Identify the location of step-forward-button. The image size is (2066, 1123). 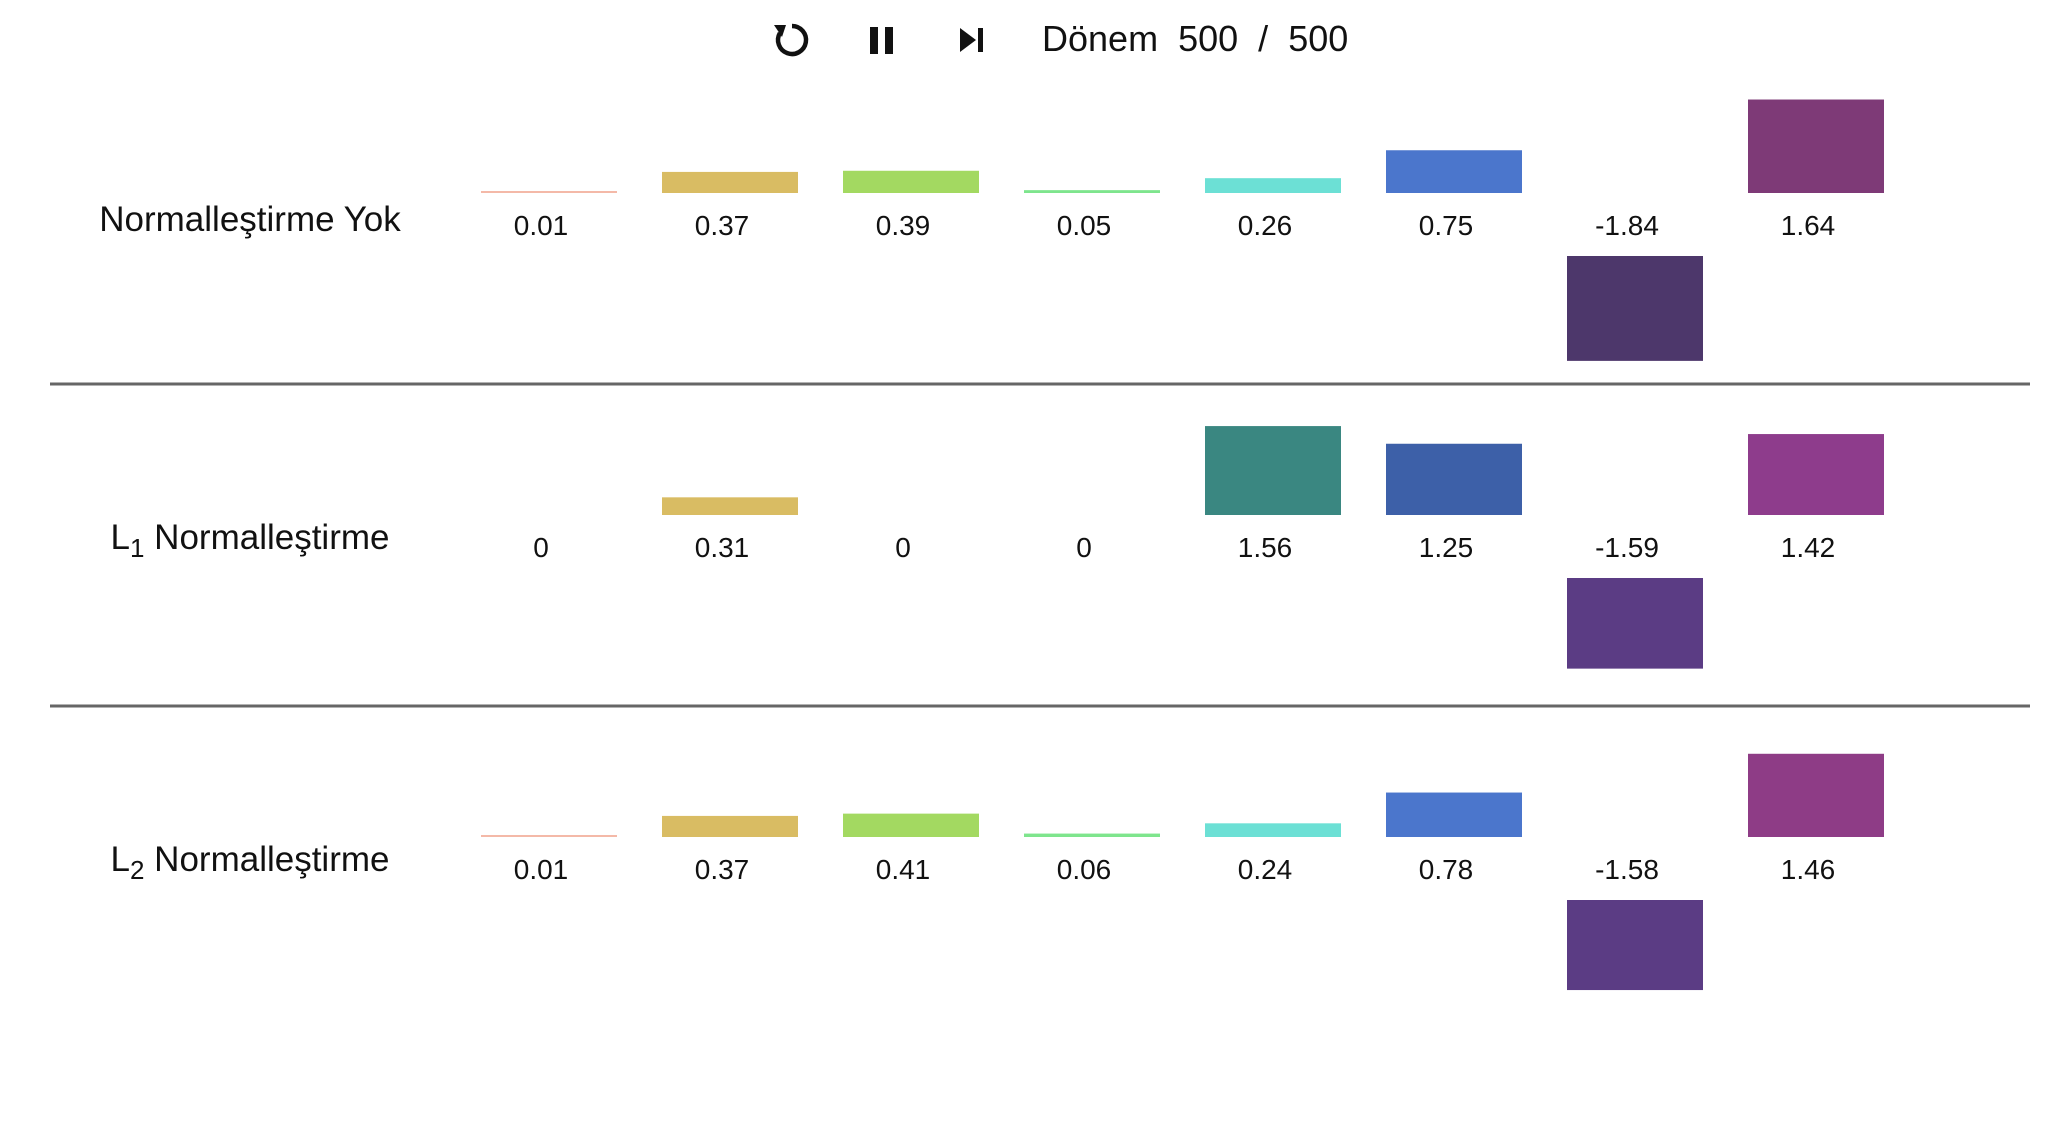
(972, 40).